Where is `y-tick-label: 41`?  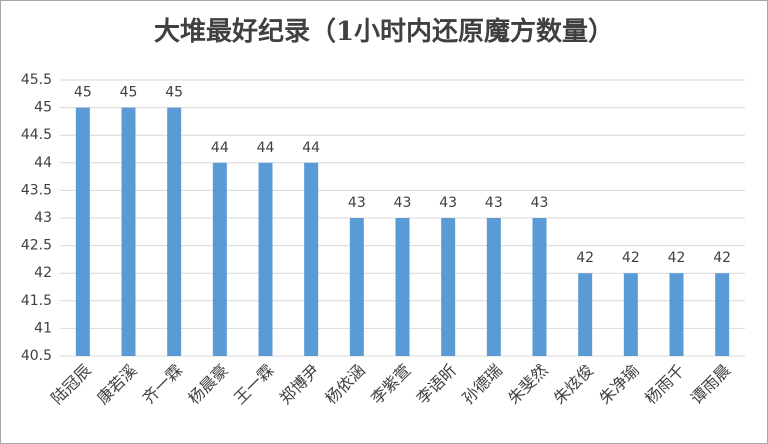
y-tick-label: 41 is located at coordinates (43, 328).